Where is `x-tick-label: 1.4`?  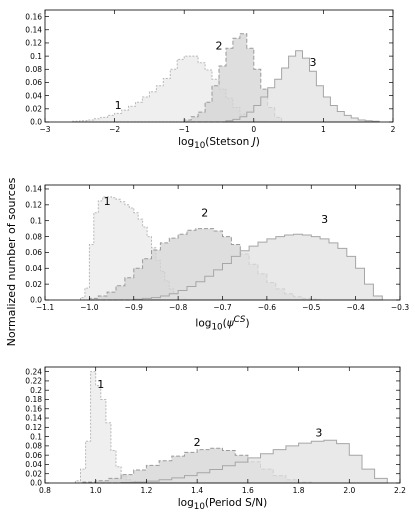
x-tick-label: 1.4 is located at coordinates (197, 490).